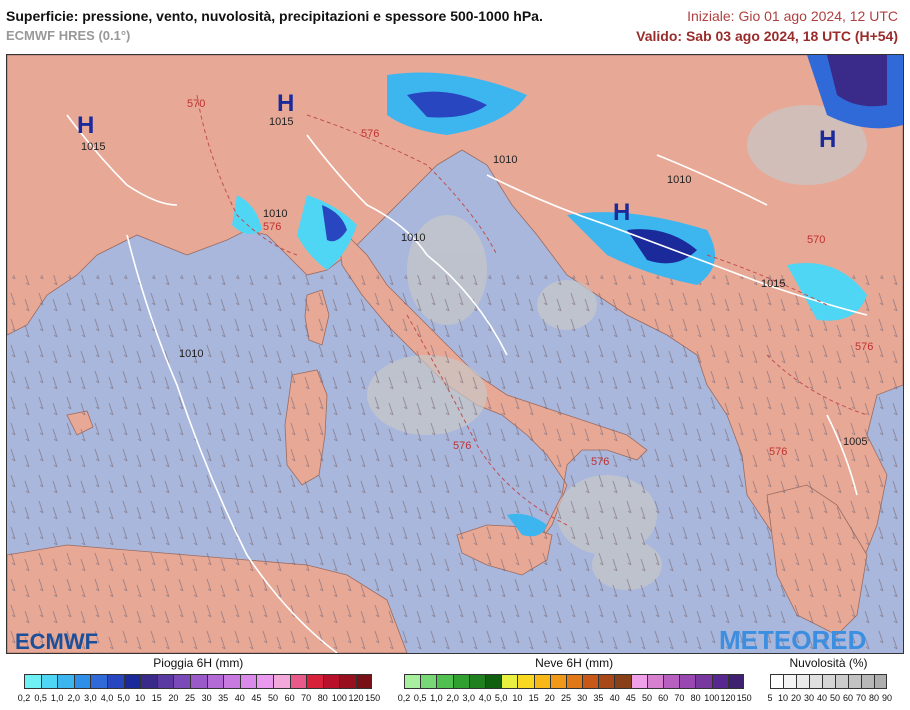  What do you see at coordinates (855, 442) in the screenshot?
I see `isobar-label: 1005` at bounding box center [855, 442].